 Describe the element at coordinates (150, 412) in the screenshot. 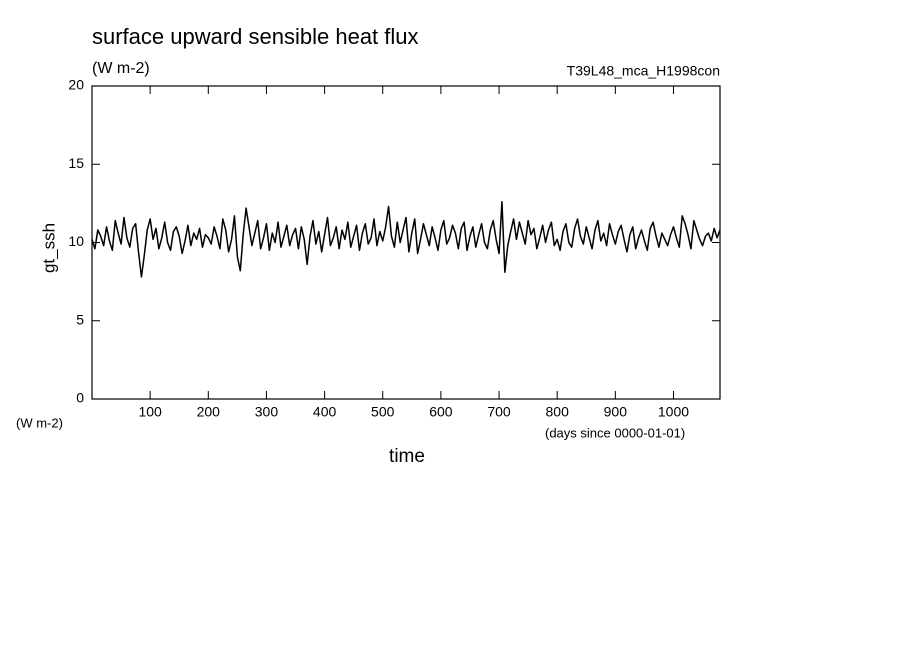

I see `x-tick-label: 100` at that location.